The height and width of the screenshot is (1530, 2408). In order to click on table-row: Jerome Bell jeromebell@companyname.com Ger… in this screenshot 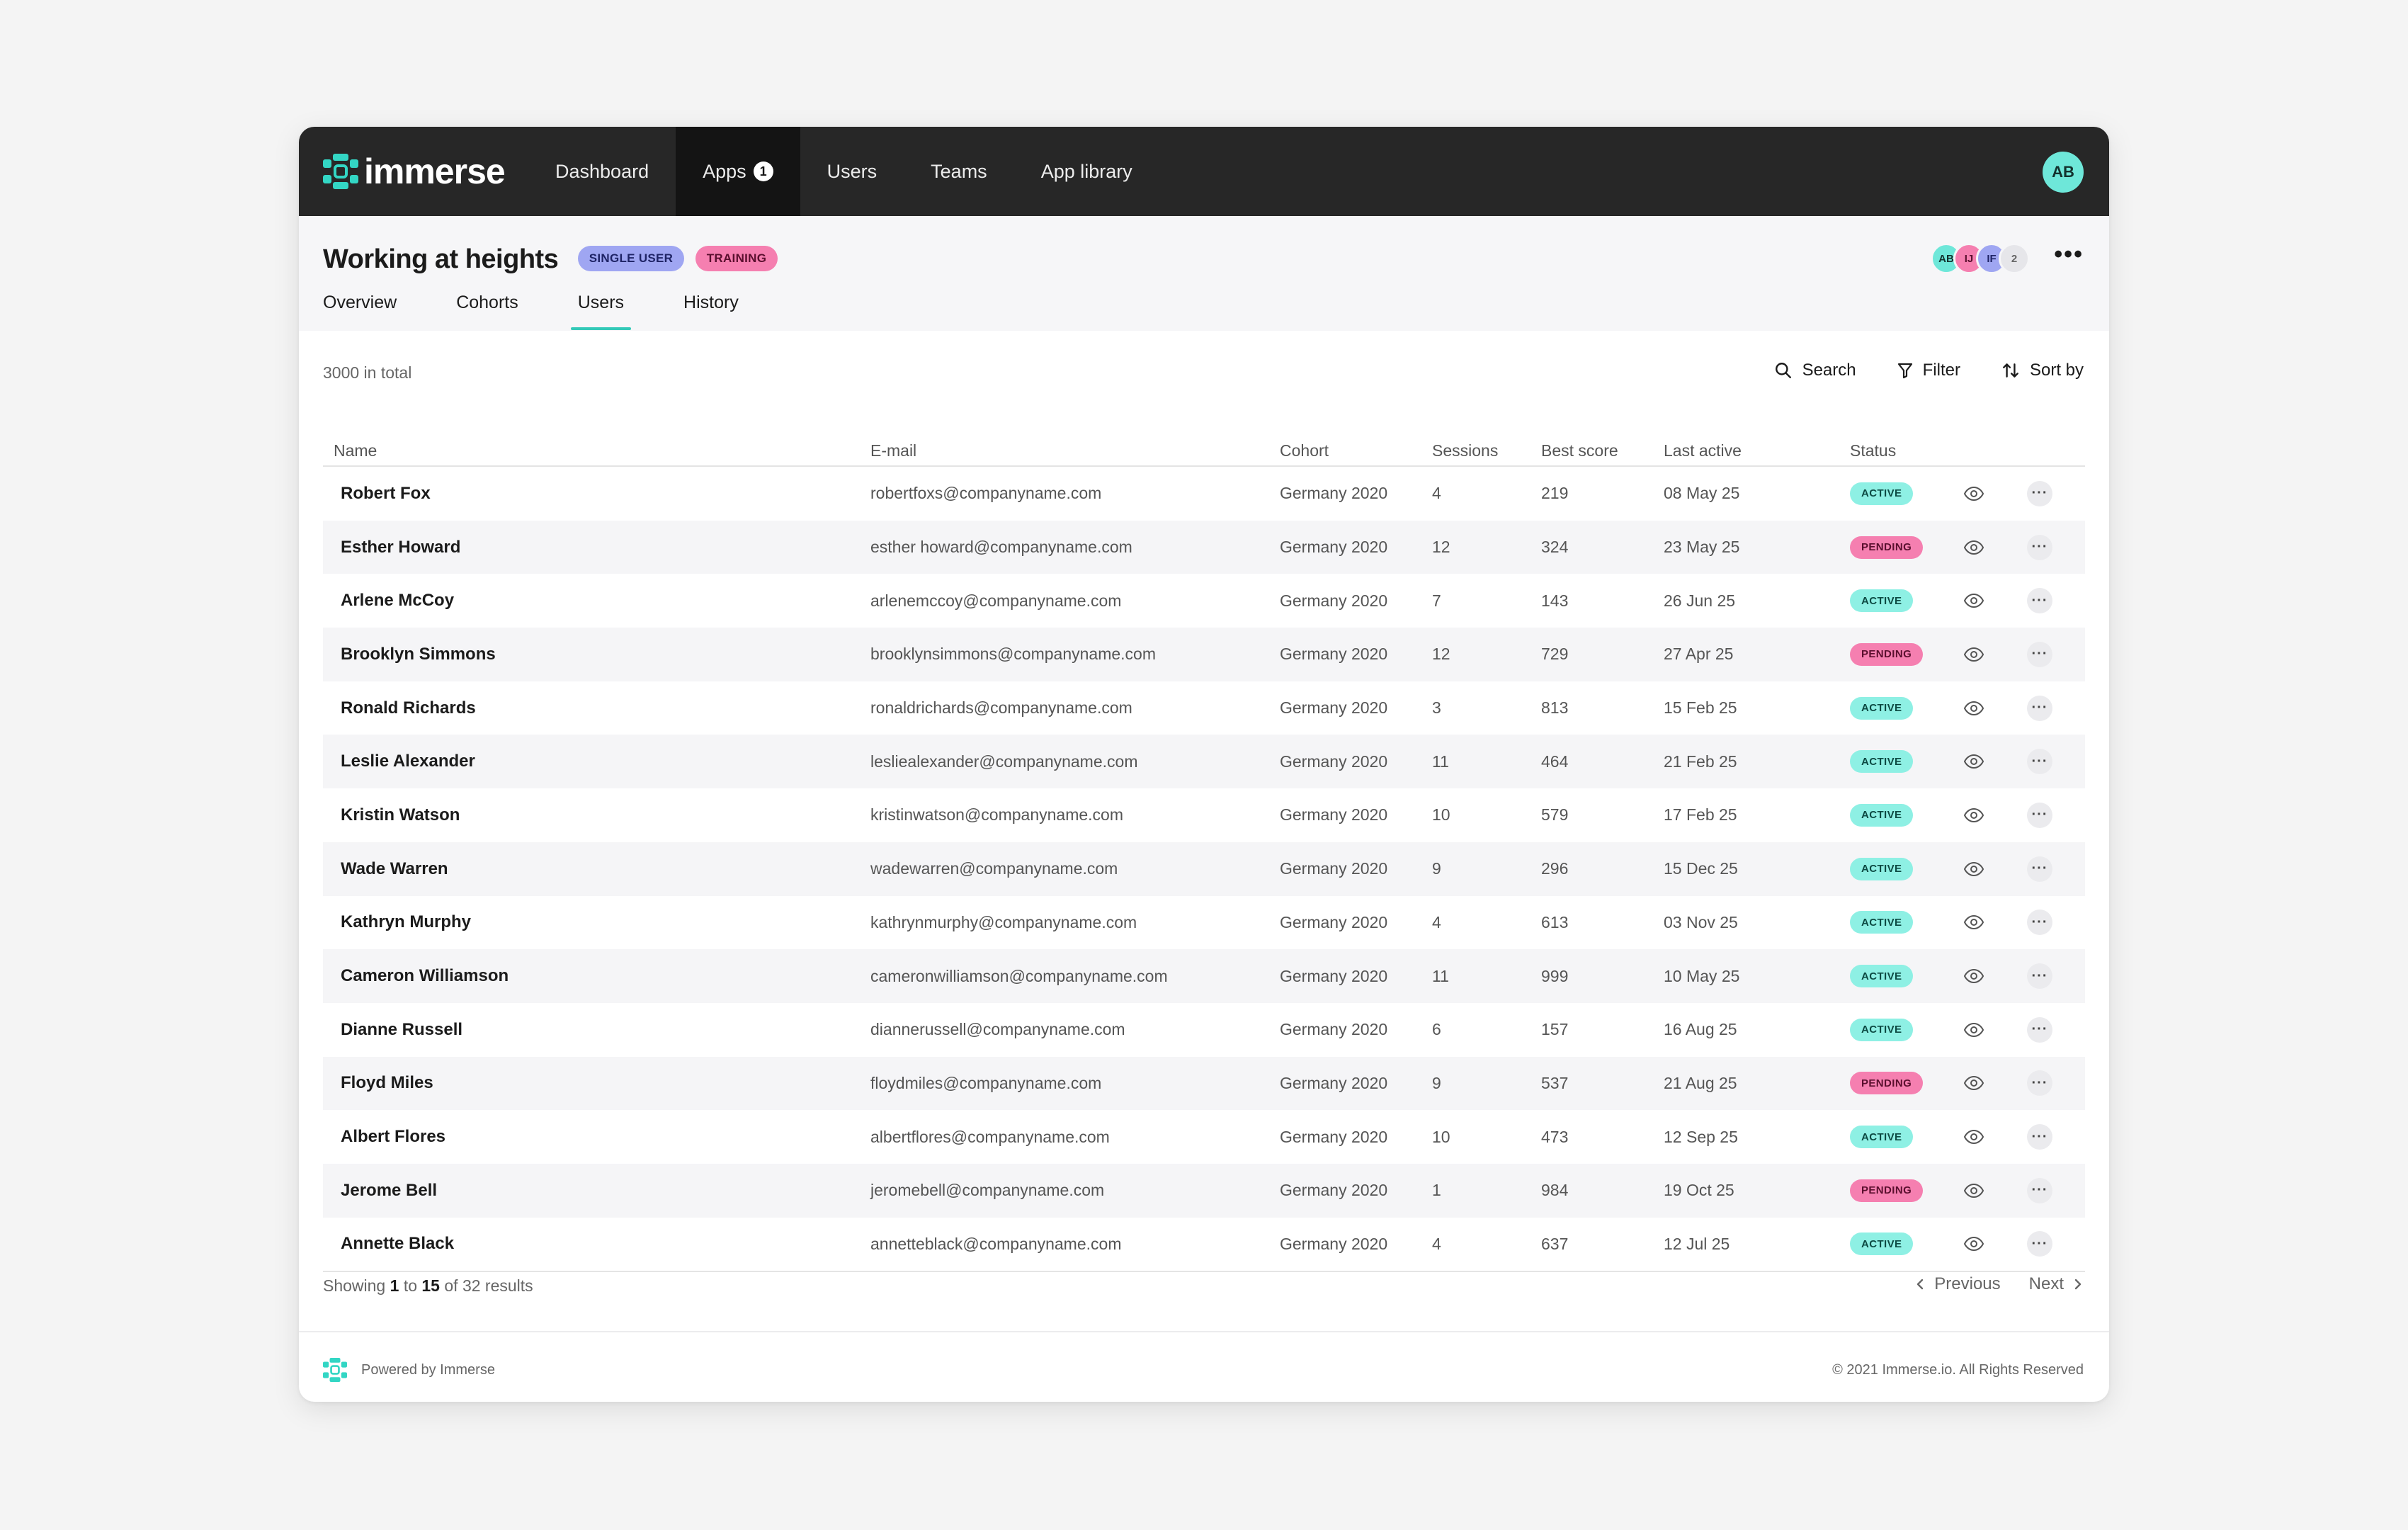, I will do `click(1204, 1190)`.